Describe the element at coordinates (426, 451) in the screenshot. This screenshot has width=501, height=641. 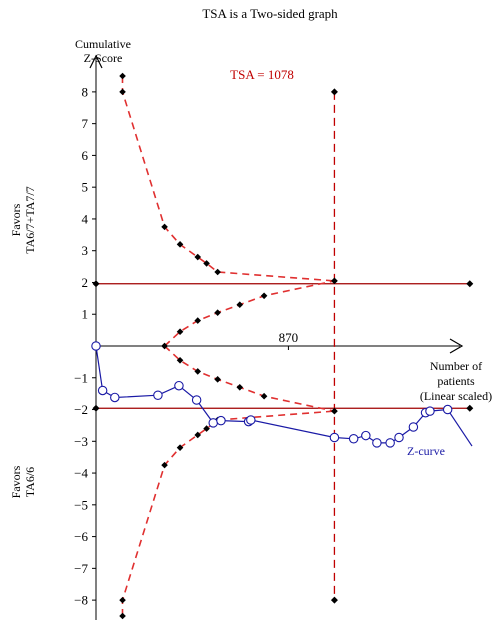
I see `z-curve-label: Z-curve` at that location.